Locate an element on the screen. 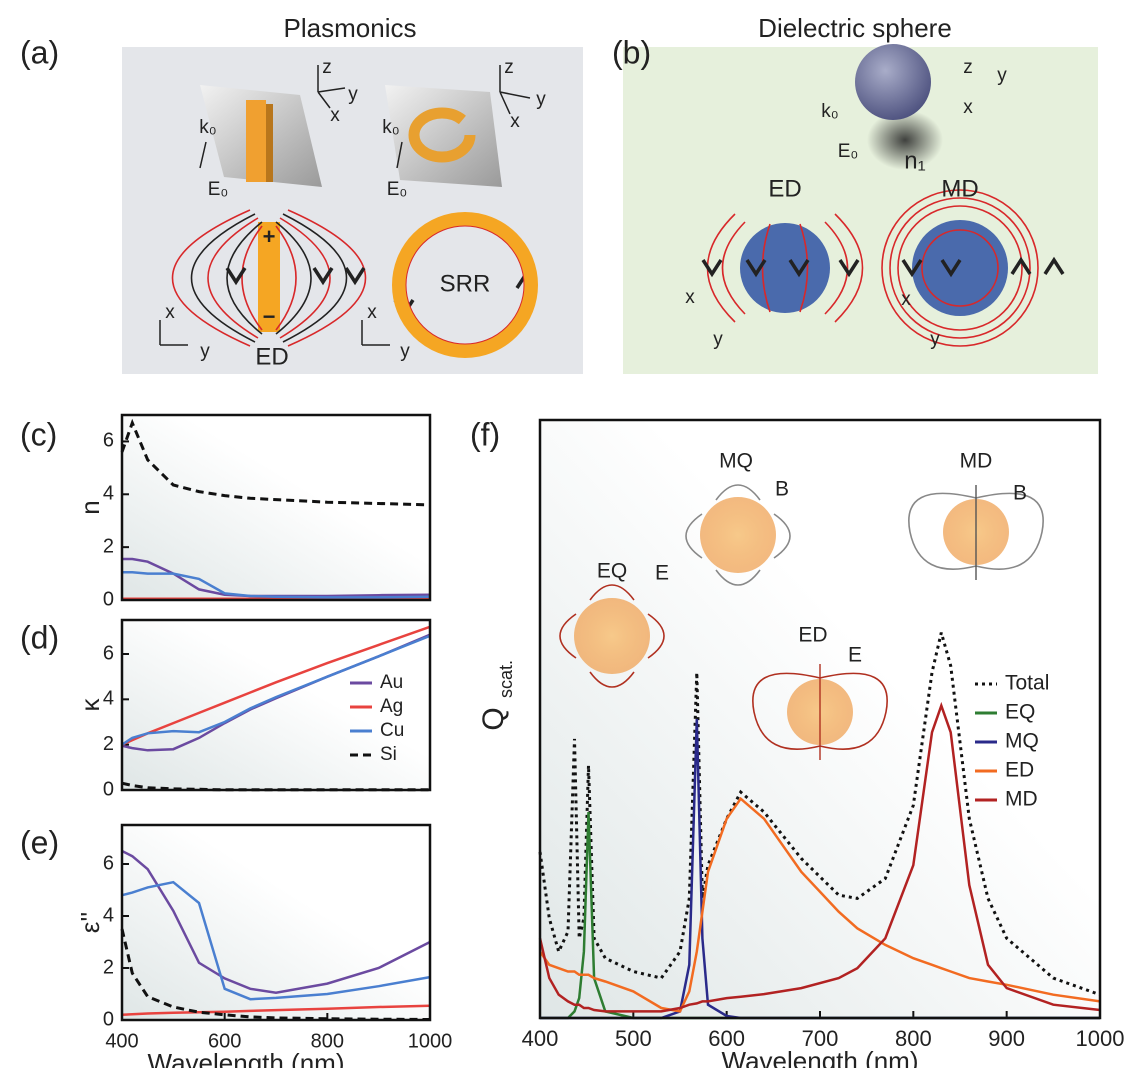 This screenshot has height=1068, width=1128. panel-label: (c) is located at coordinates (38, 434).